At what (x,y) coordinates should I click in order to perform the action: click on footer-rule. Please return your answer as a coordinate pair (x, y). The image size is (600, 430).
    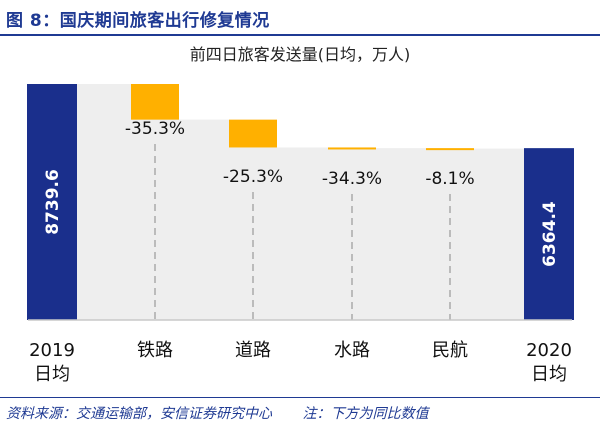
    Looking at the image, I should click on (300, 397).